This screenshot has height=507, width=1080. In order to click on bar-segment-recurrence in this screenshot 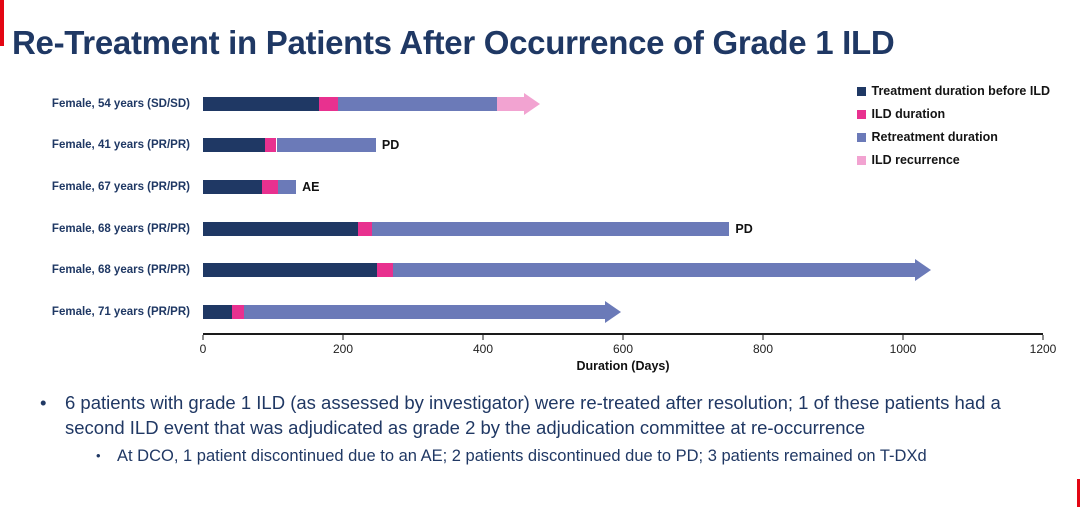, I will do `click(510, 103)`.